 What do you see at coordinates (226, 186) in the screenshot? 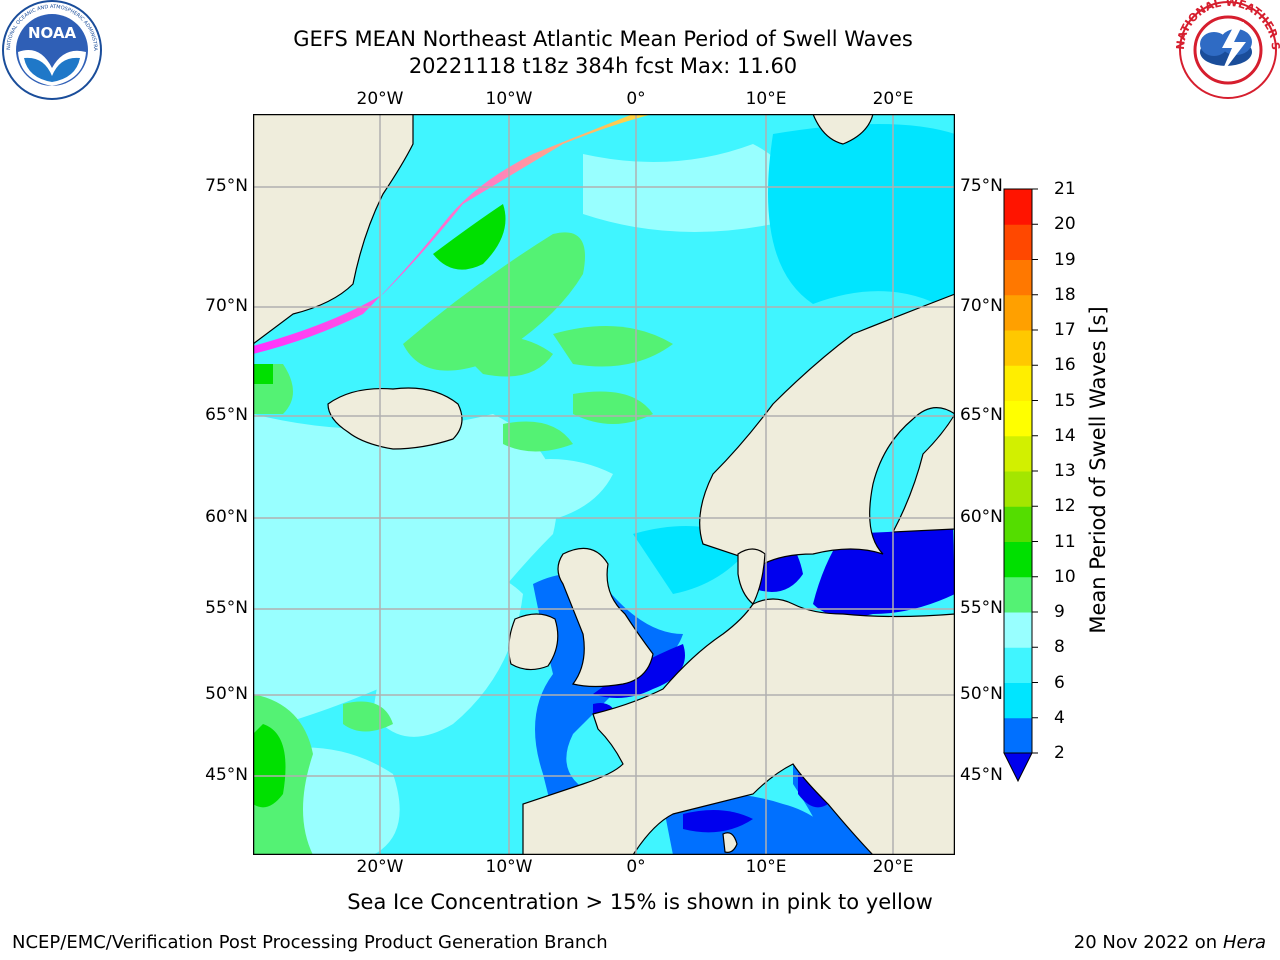
I see `lat-tick-left: 75°N` at bounding box center [226, 186].